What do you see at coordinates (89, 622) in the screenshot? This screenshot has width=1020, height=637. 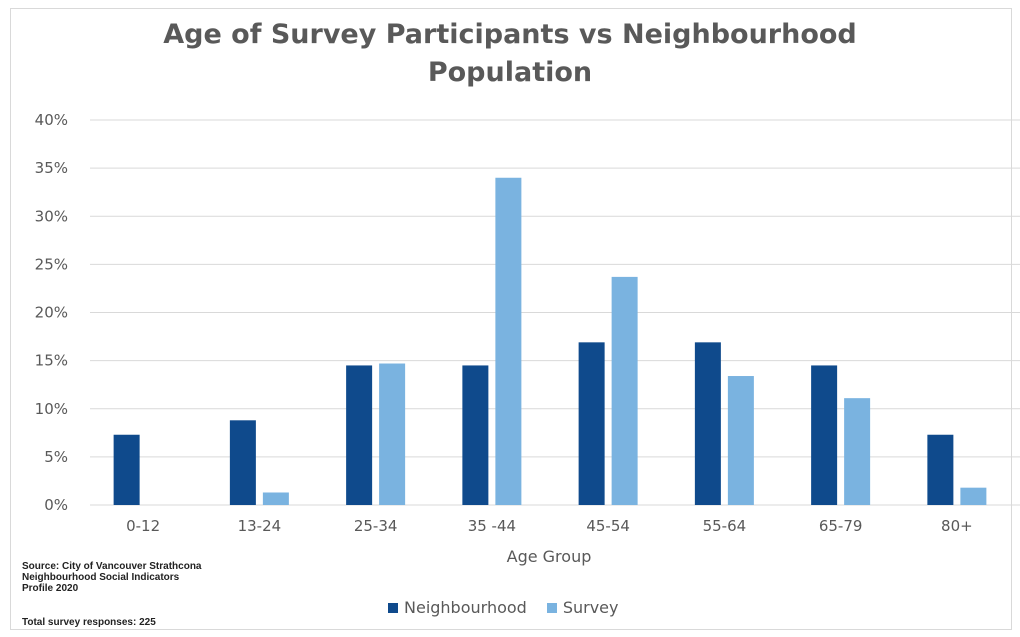 I see `total-responses-note: Total survey responses: 225` at bounding box center [89, 622].